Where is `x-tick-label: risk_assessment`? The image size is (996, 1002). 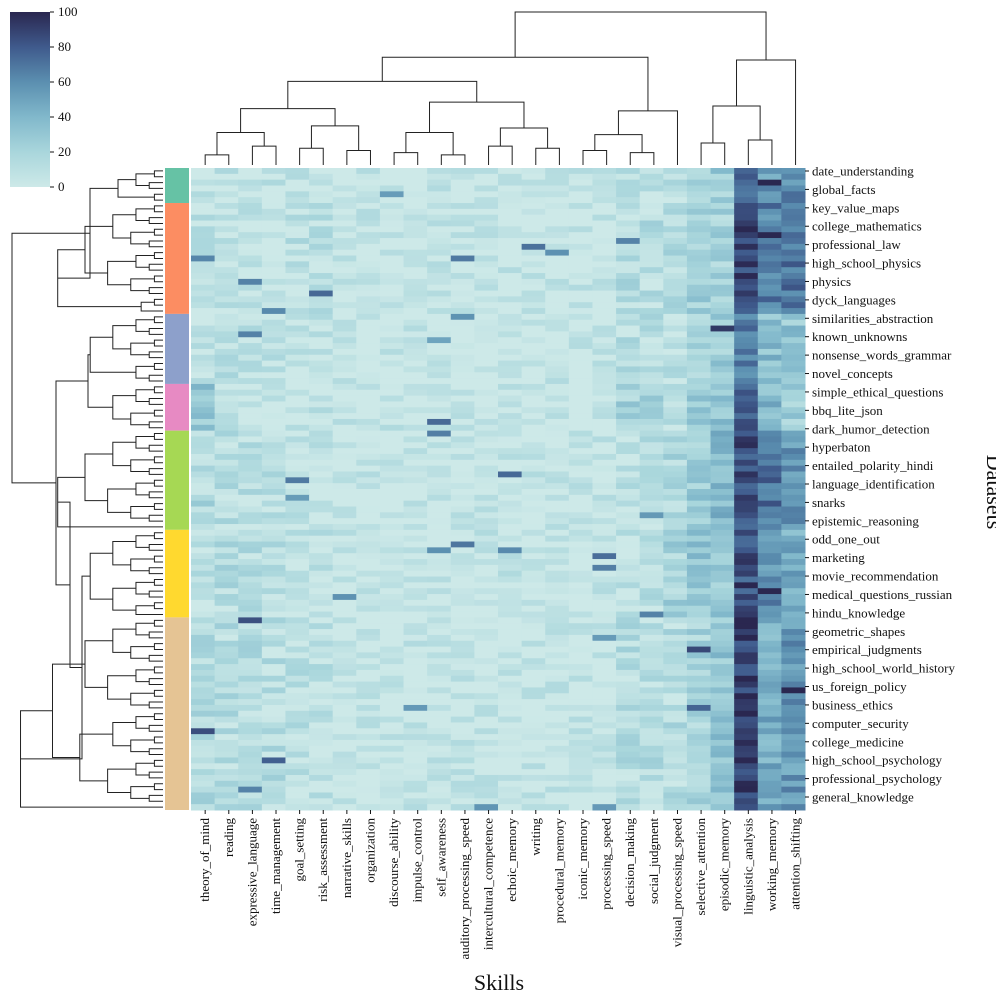 x-tick-label: risk_assessment is located at coordinates (322, 860).